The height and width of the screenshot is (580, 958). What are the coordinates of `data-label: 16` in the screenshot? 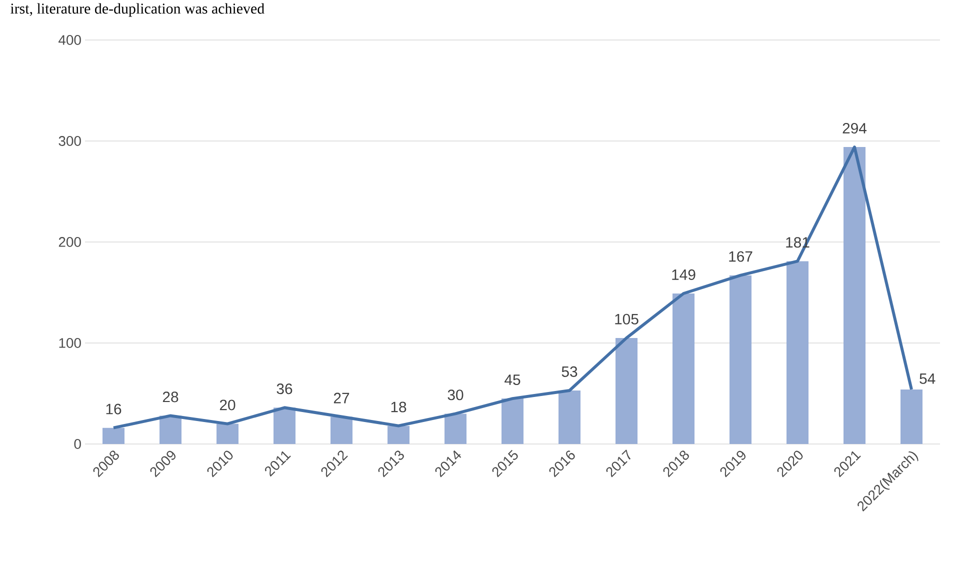 It's located at (114, 409).